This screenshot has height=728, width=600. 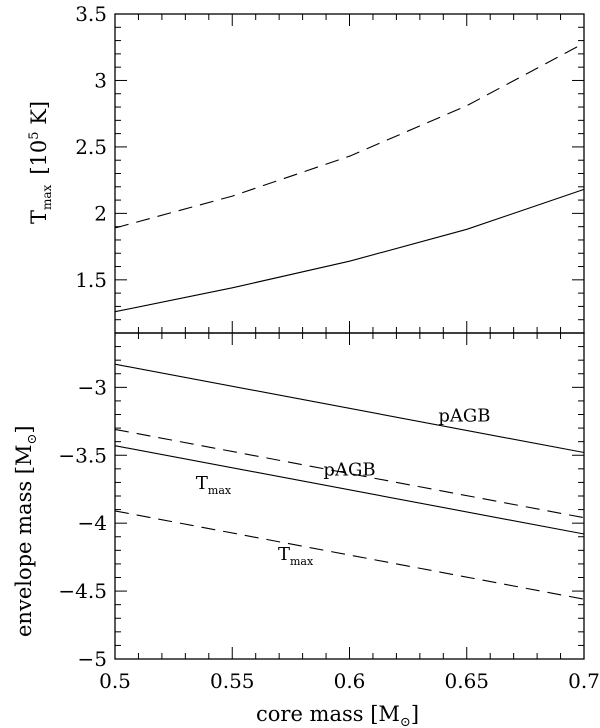 What do you see at coordinates (584, 681) in the screenshot?
I see `xtick-label: 0.7` at bounding box center [584, 681].